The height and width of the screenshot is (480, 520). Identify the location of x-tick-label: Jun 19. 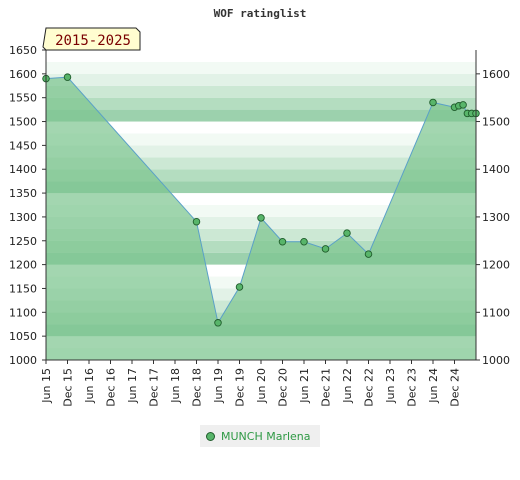
(218, 386).